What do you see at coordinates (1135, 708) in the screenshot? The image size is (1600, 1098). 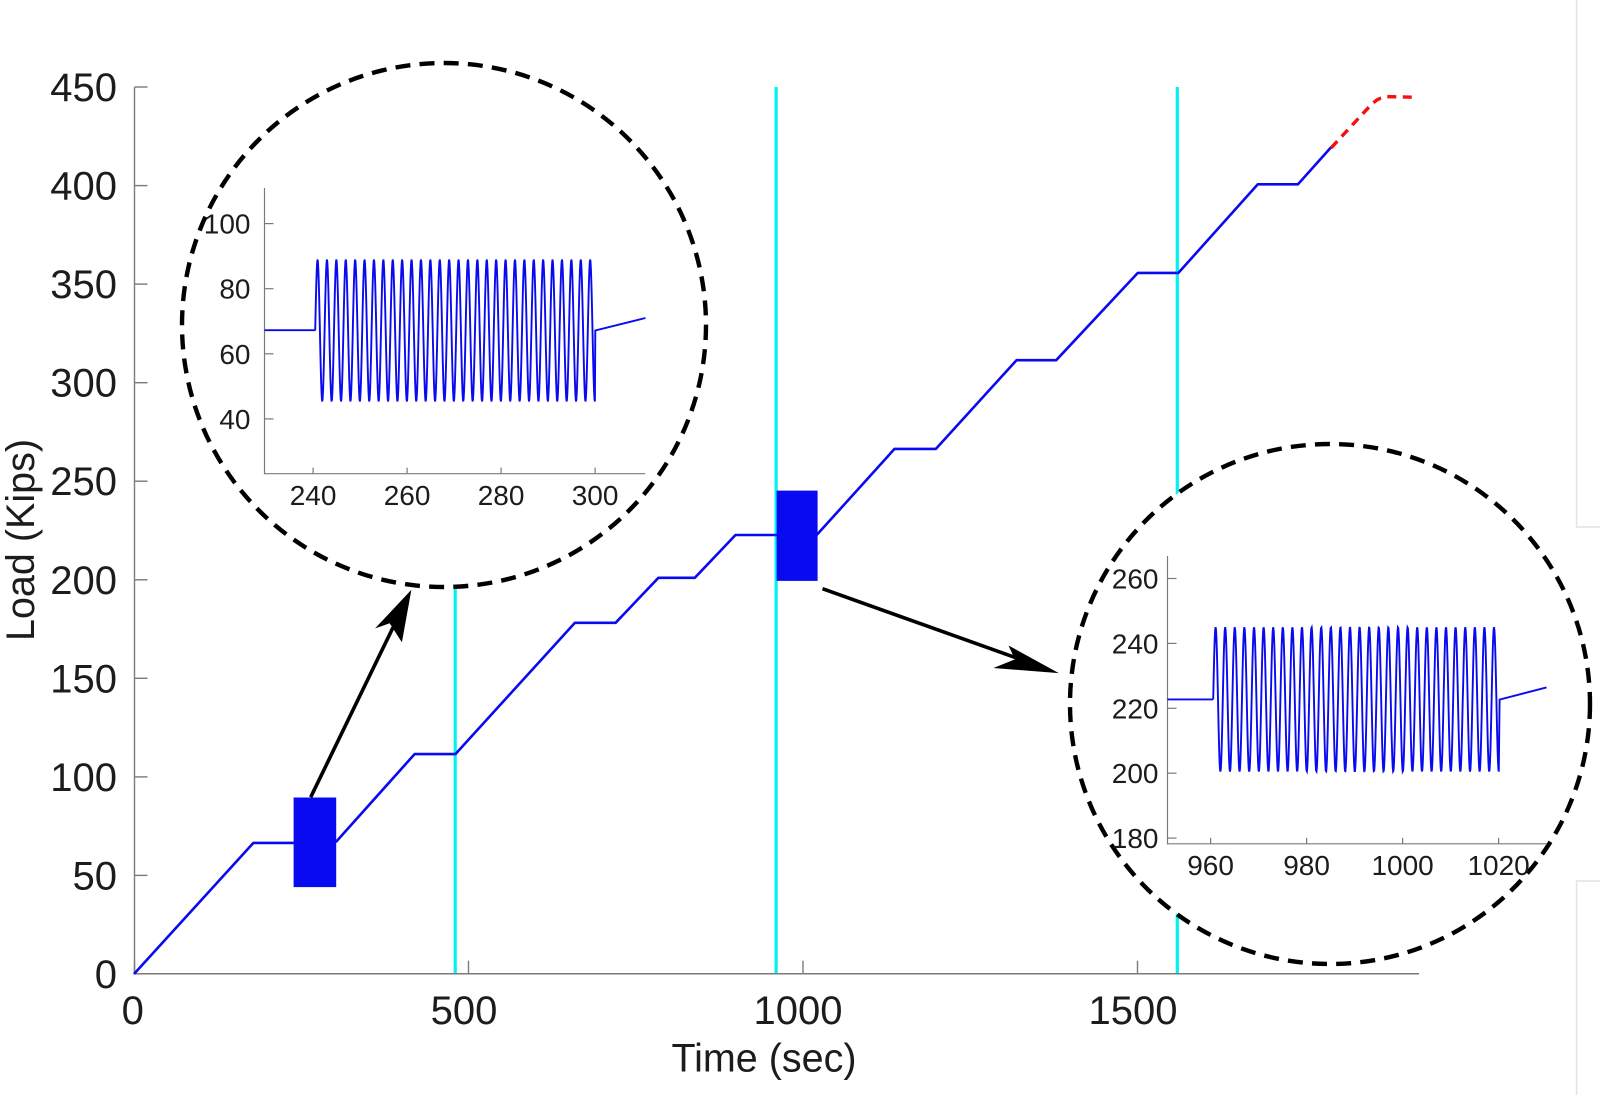 I see `svg-text: 220` at bounding box center [1135, 708].